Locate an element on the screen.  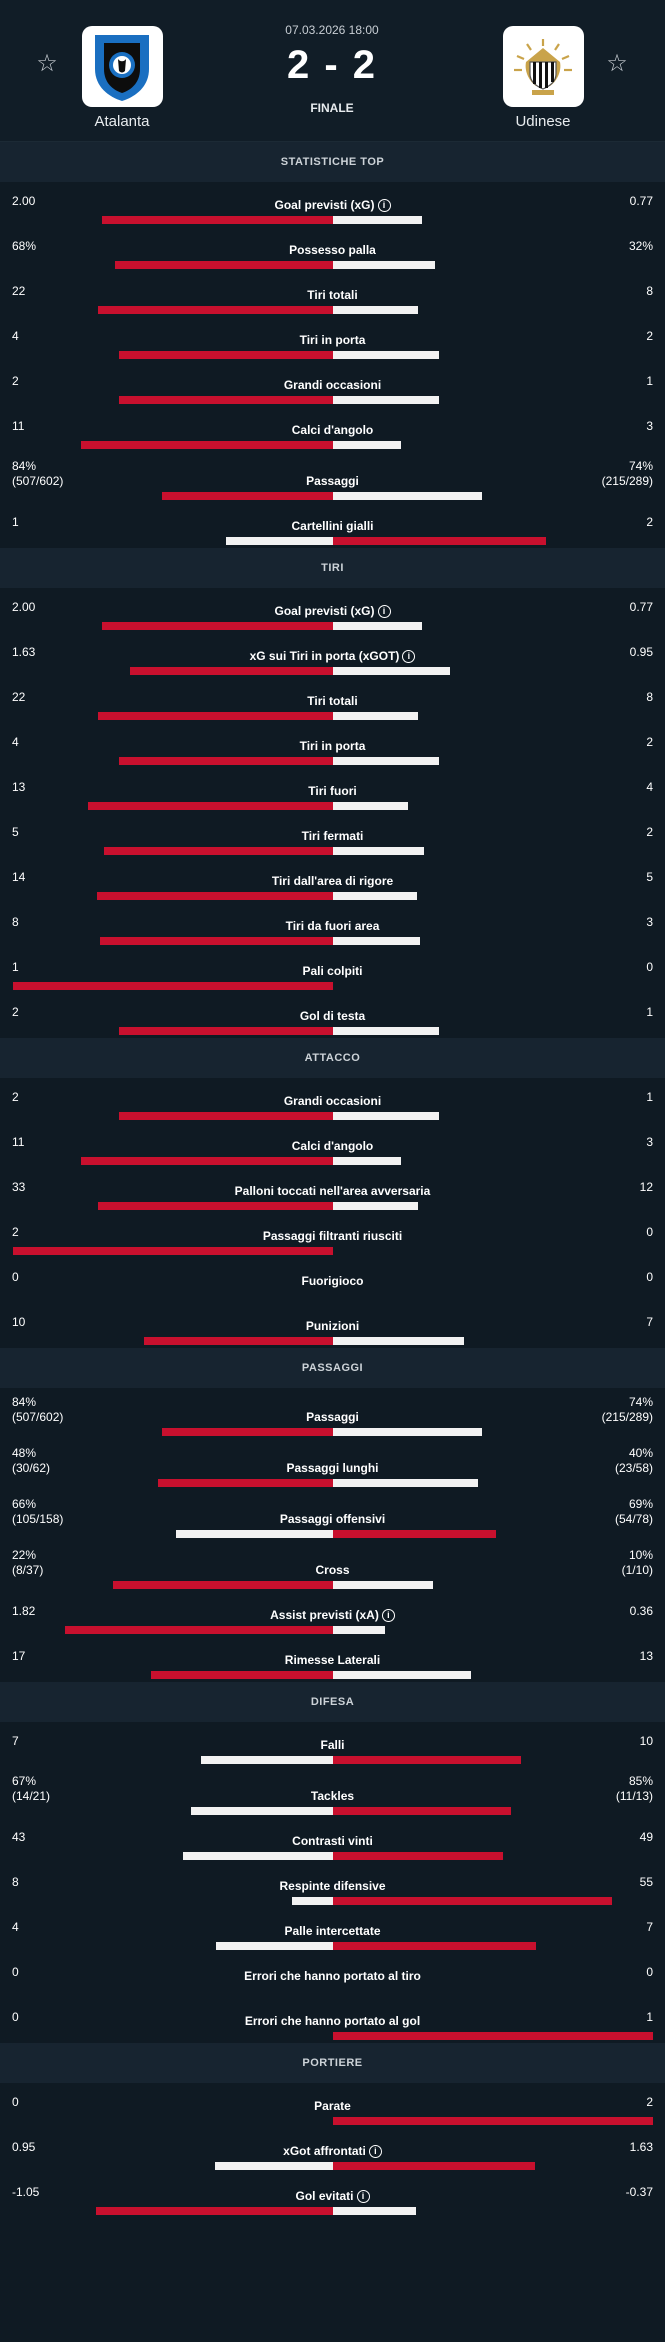
home-team: Atalanta is located at coordinates (122, 78).